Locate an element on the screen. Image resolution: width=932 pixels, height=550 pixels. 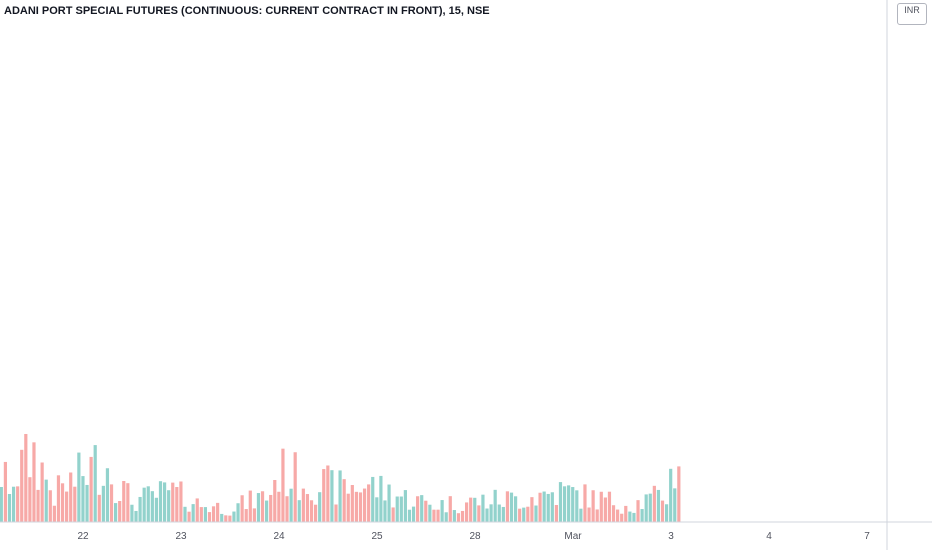
time-tick-label: 25 is located at coordinates (377, 536).